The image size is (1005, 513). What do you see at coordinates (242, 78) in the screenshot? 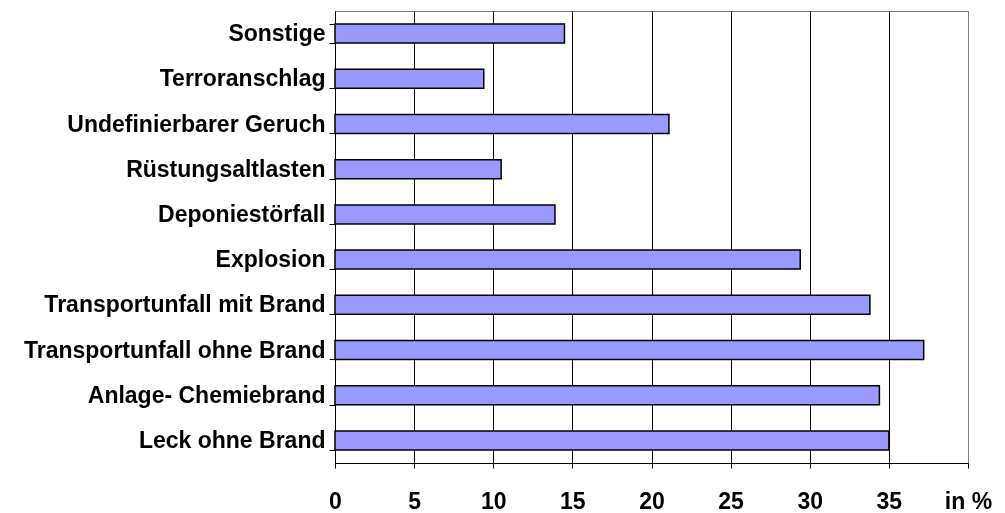
I see `y-tick-label: Terroranschlag` at bounding box center [242, 78].